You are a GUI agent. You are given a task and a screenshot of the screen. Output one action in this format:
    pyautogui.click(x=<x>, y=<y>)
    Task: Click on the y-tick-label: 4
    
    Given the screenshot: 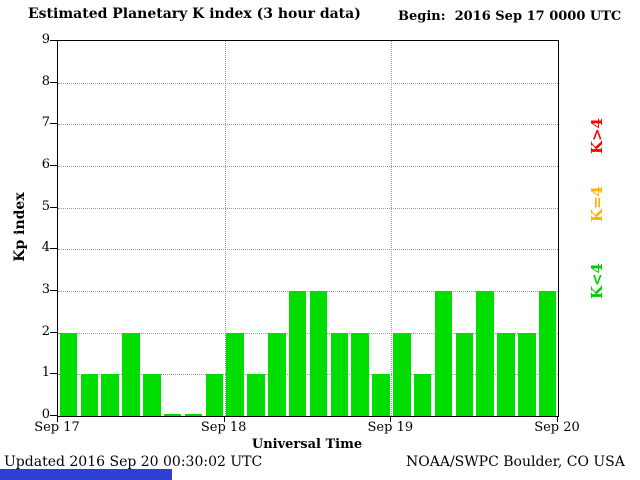 What is the action you would take?
    pyautogui.click(x=45, y=248)
    